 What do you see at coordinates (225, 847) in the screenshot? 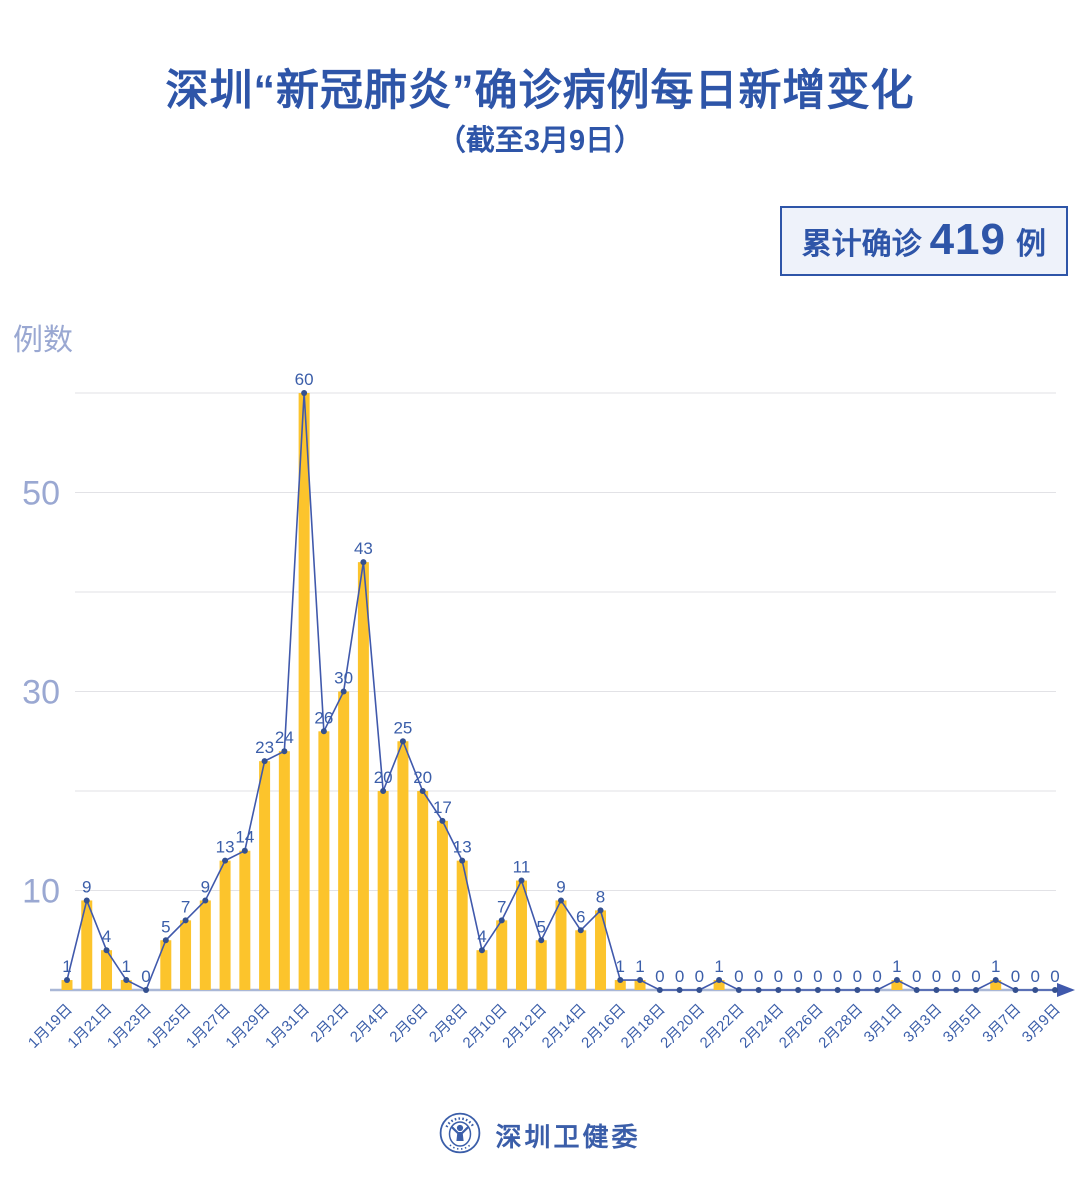
I see `value-label: 13` at bounding box center [225, 847].